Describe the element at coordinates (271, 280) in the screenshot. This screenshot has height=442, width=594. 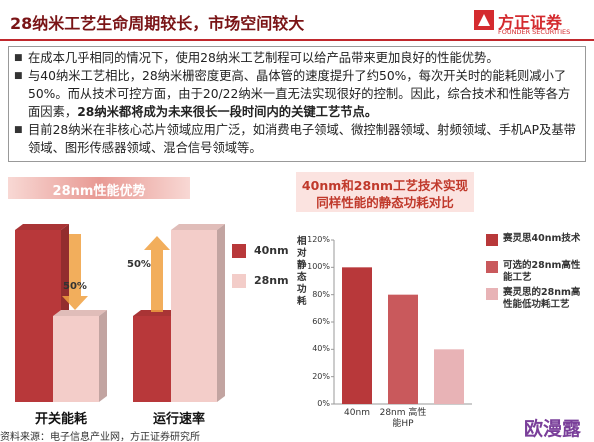
I see `legend-label: 28nm` at that location.